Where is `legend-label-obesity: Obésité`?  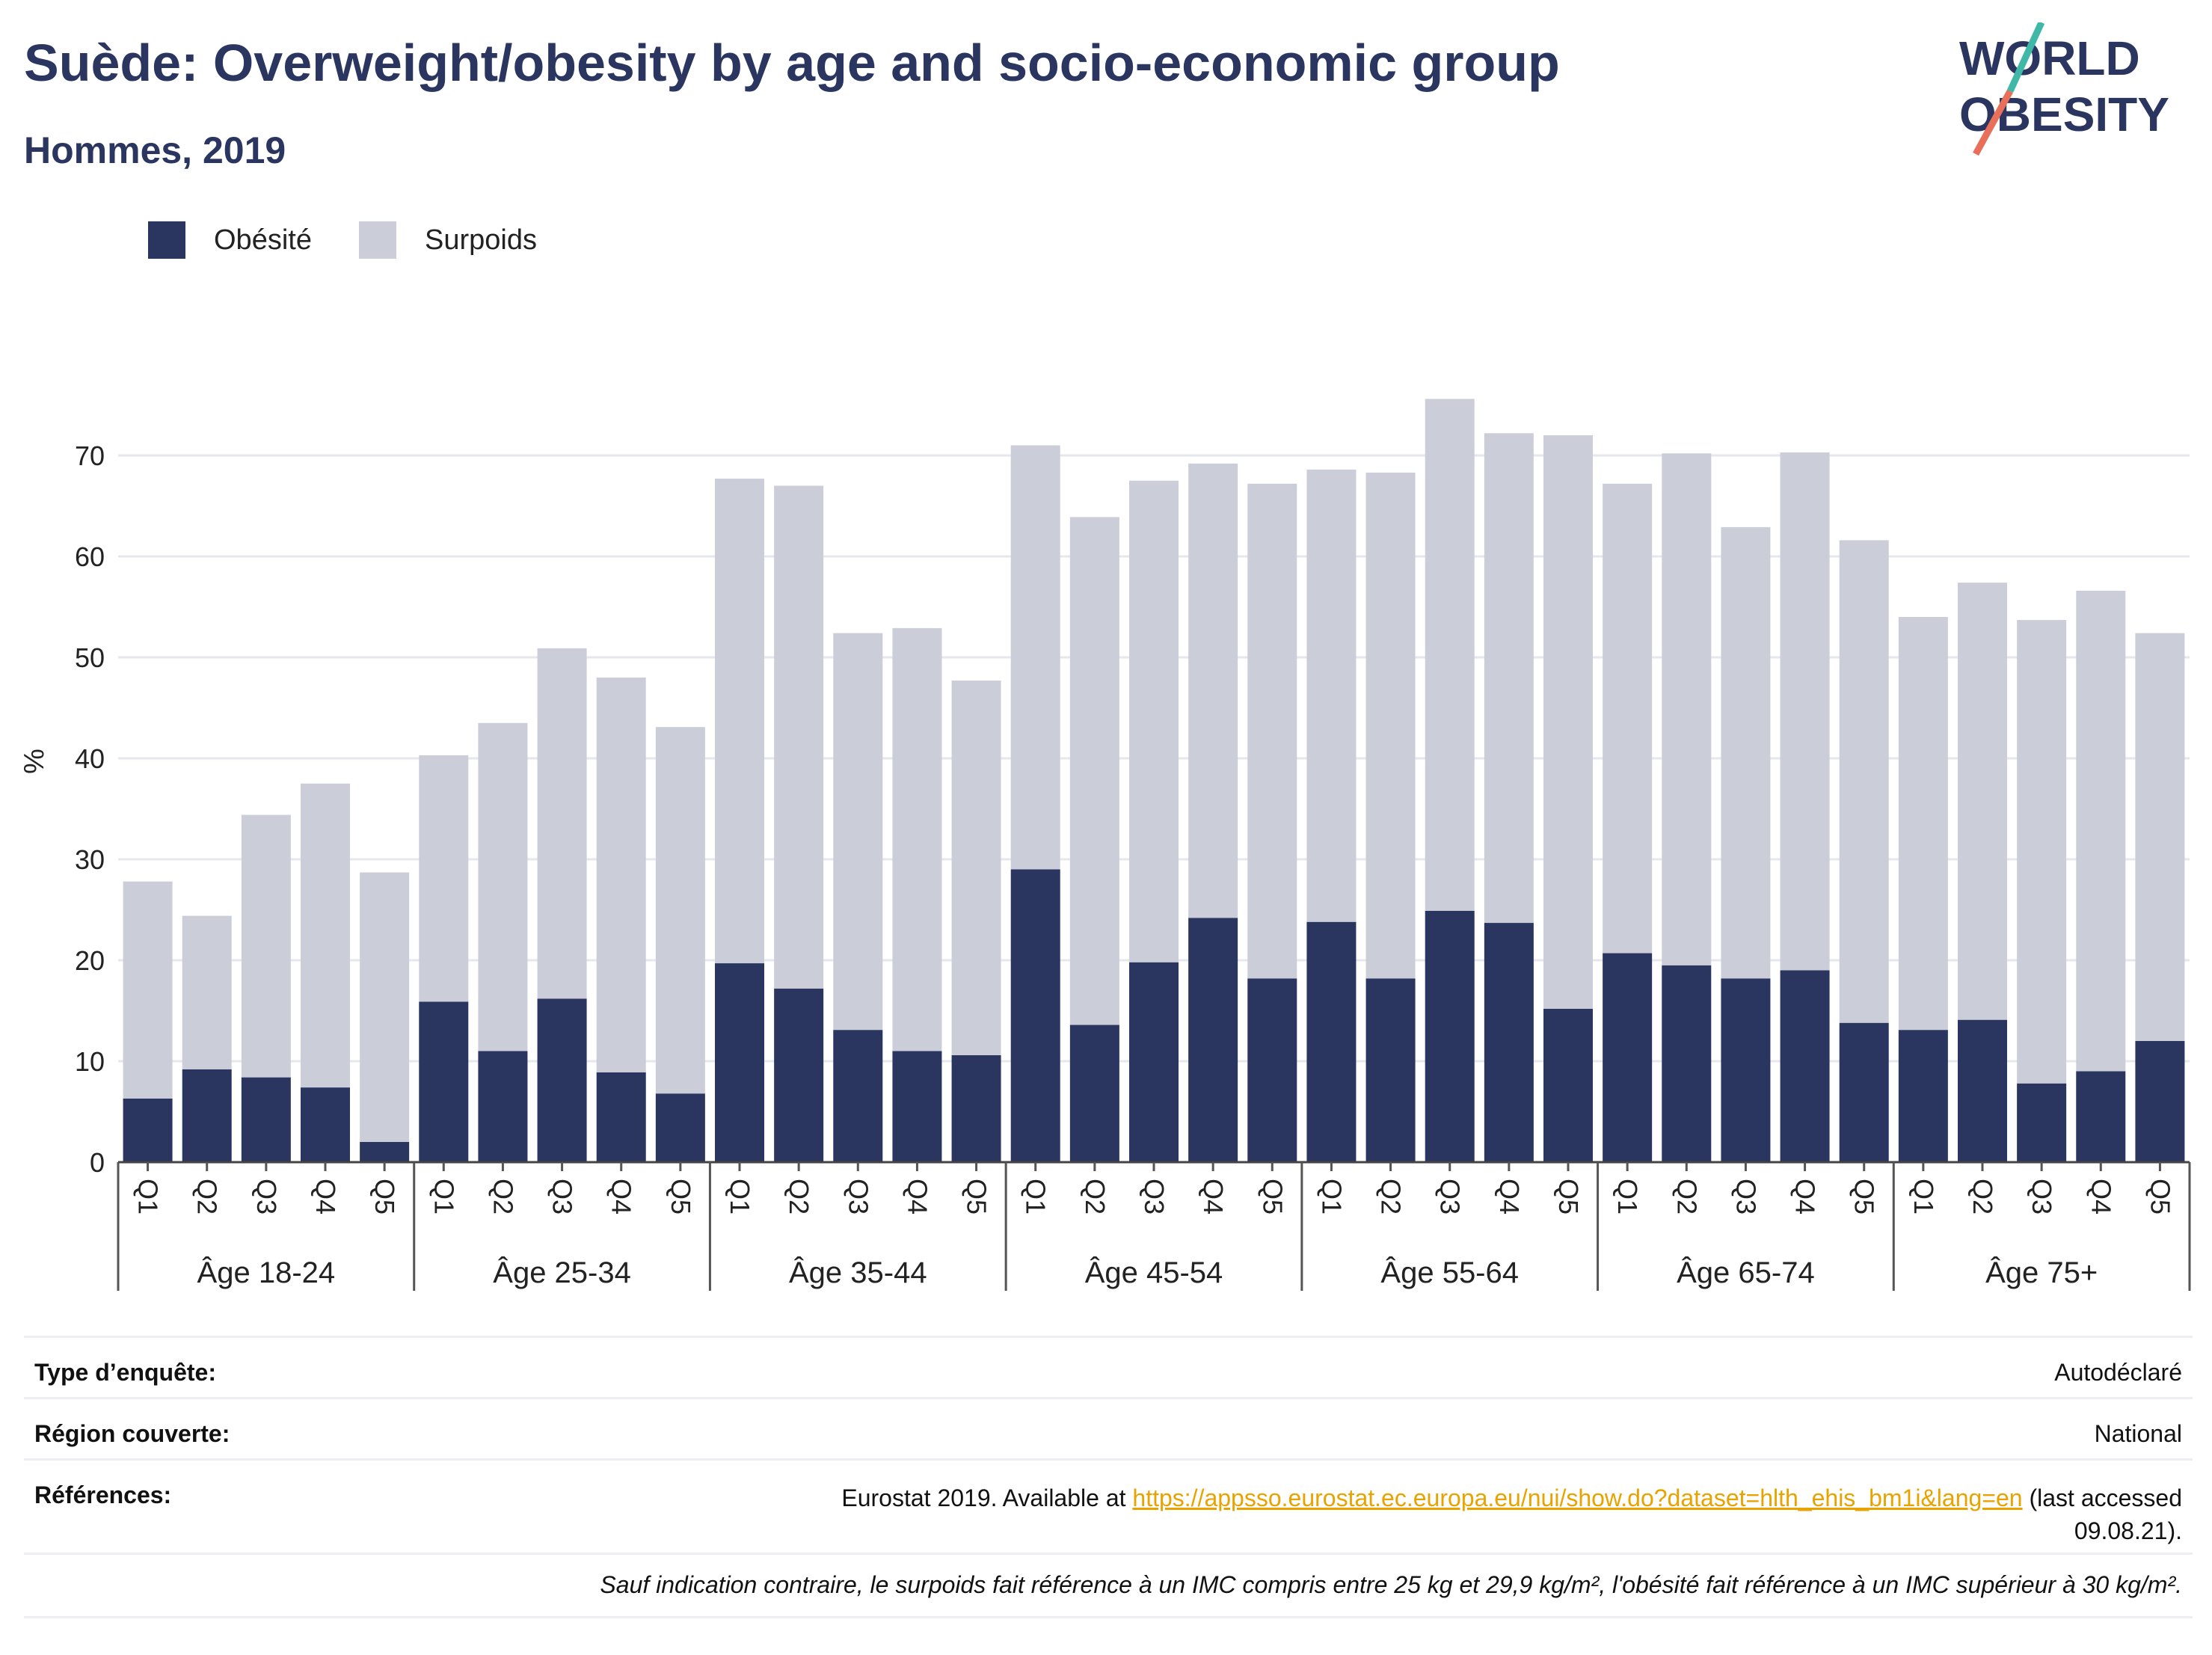
legend-label-obesity: Obésité is located at coordinates (263, 240).